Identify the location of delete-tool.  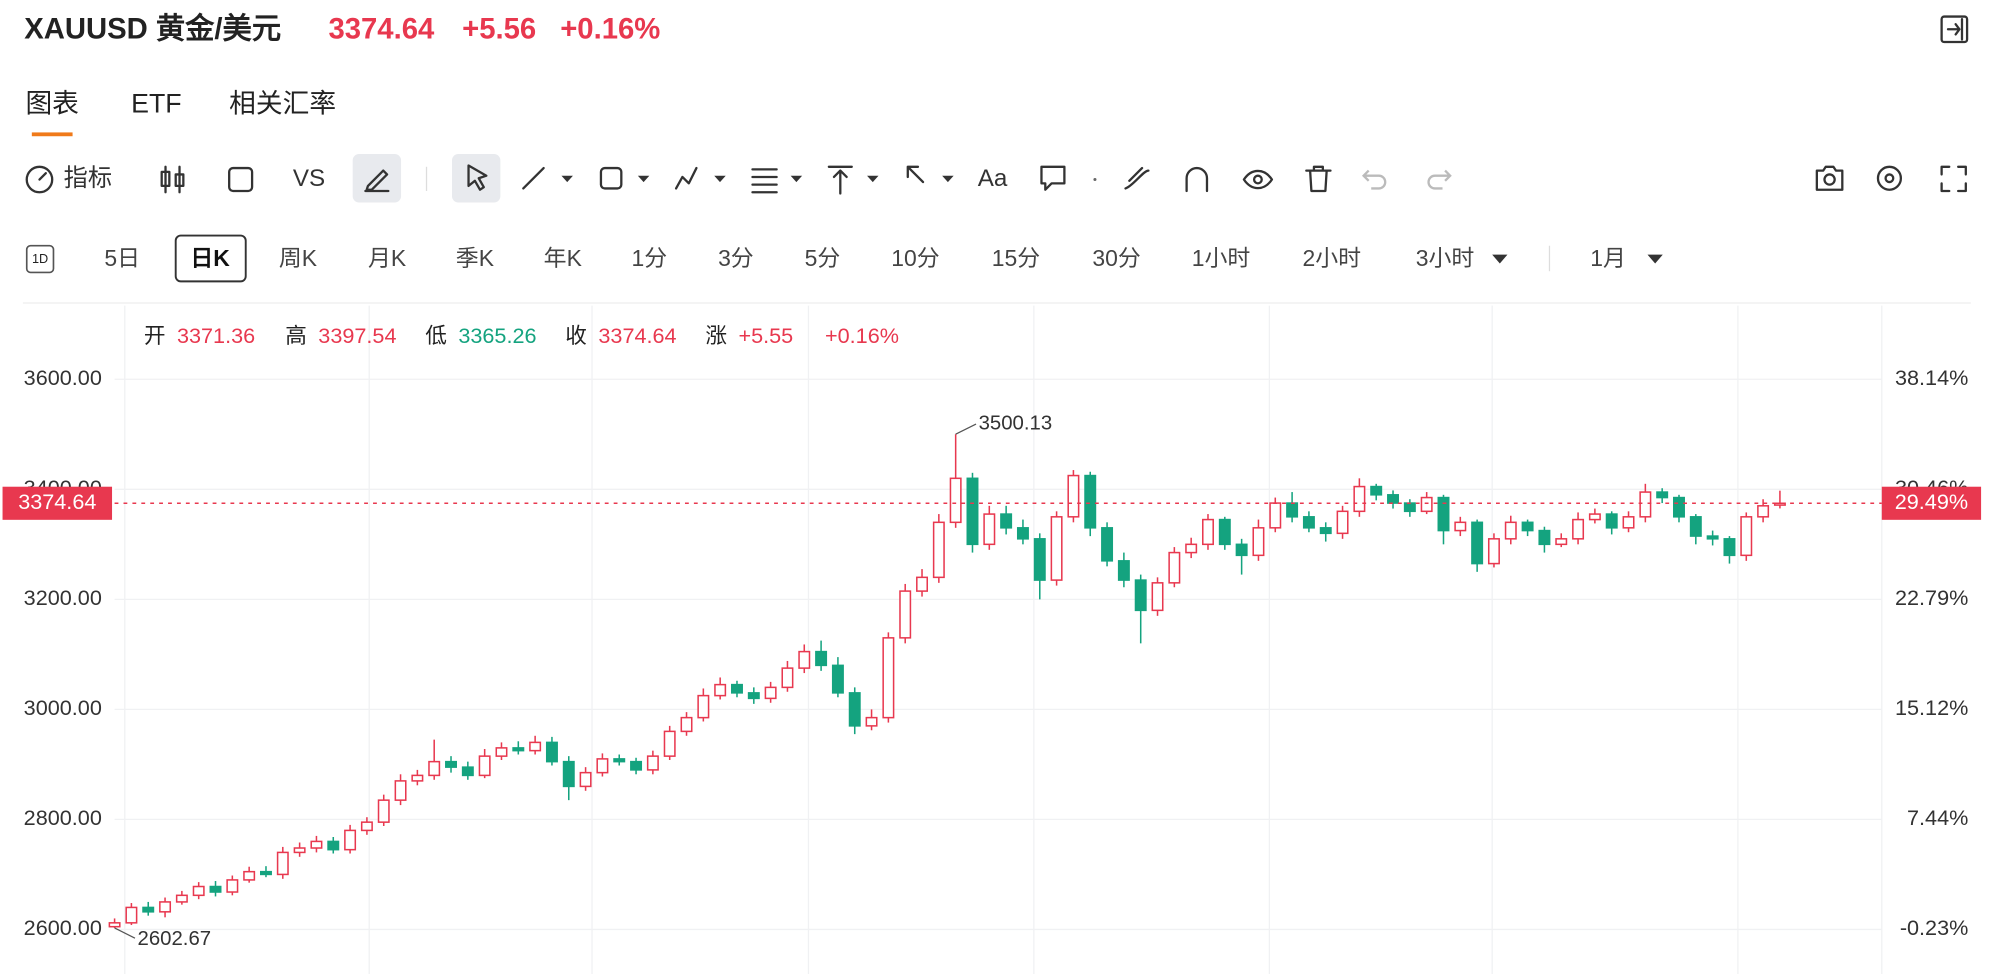
(1318, 179).